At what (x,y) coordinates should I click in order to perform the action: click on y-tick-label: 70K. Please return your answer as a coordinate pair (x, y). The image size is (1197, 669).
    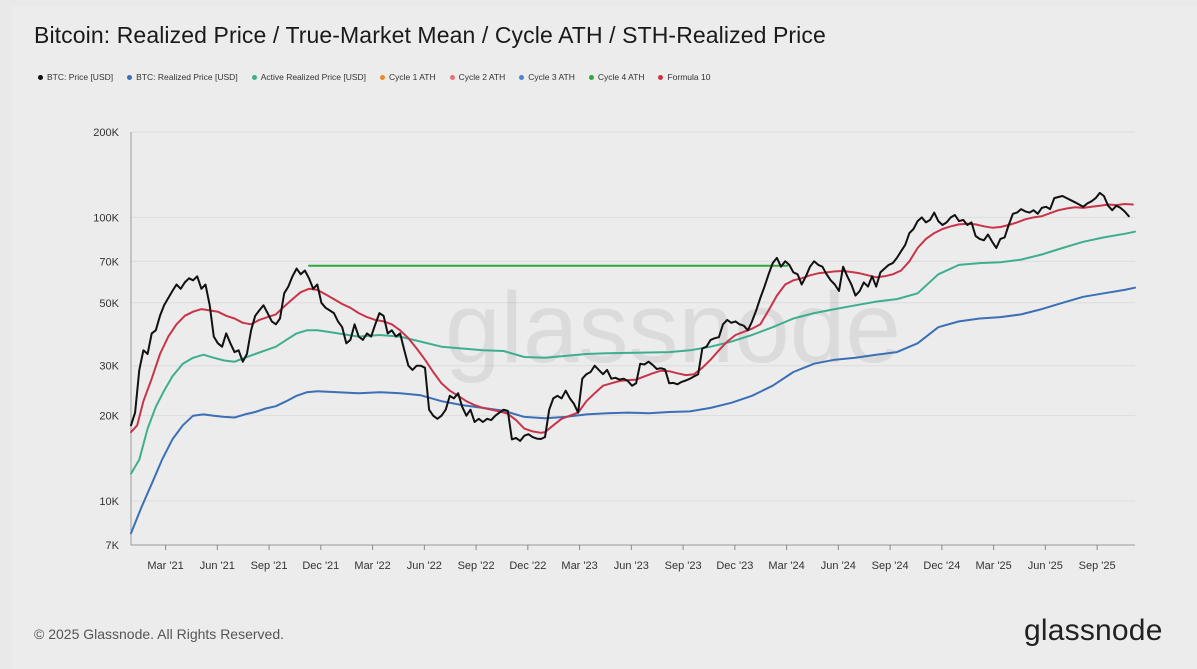
    Looking at the image, I should click on (109, 262).